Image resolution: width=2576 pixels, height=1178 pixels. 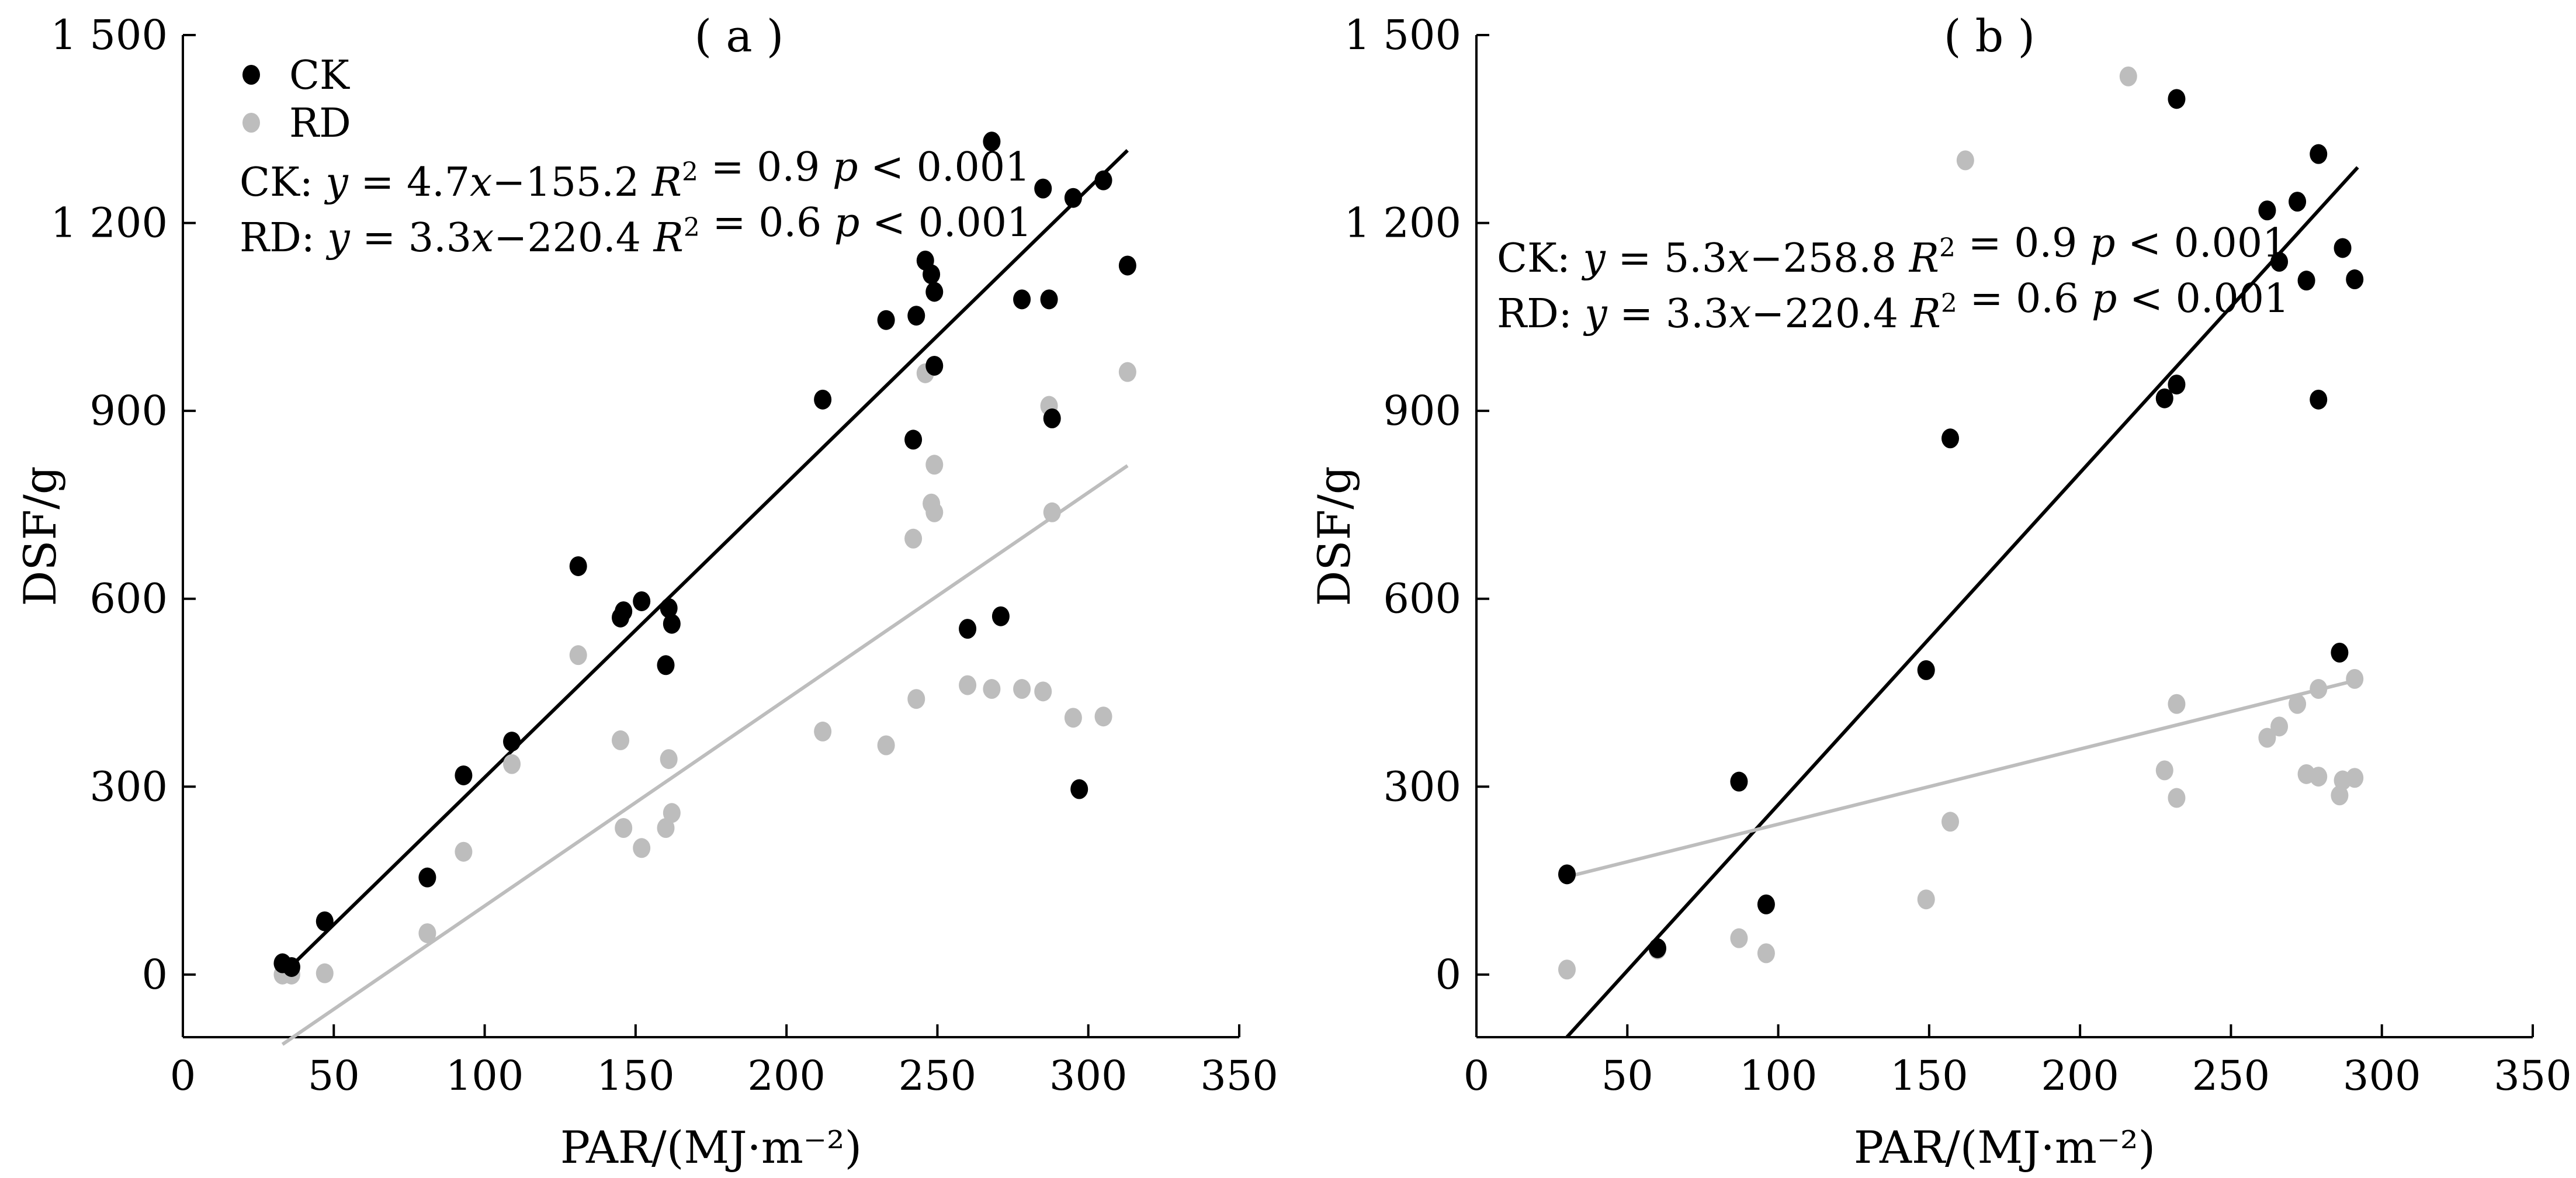 What do you see at coordinates (2004, 1147) in the screenshot?
I see `x-axis-title: PAR/(MJ·m⁻²)` at bounding box center [2004, 1147].